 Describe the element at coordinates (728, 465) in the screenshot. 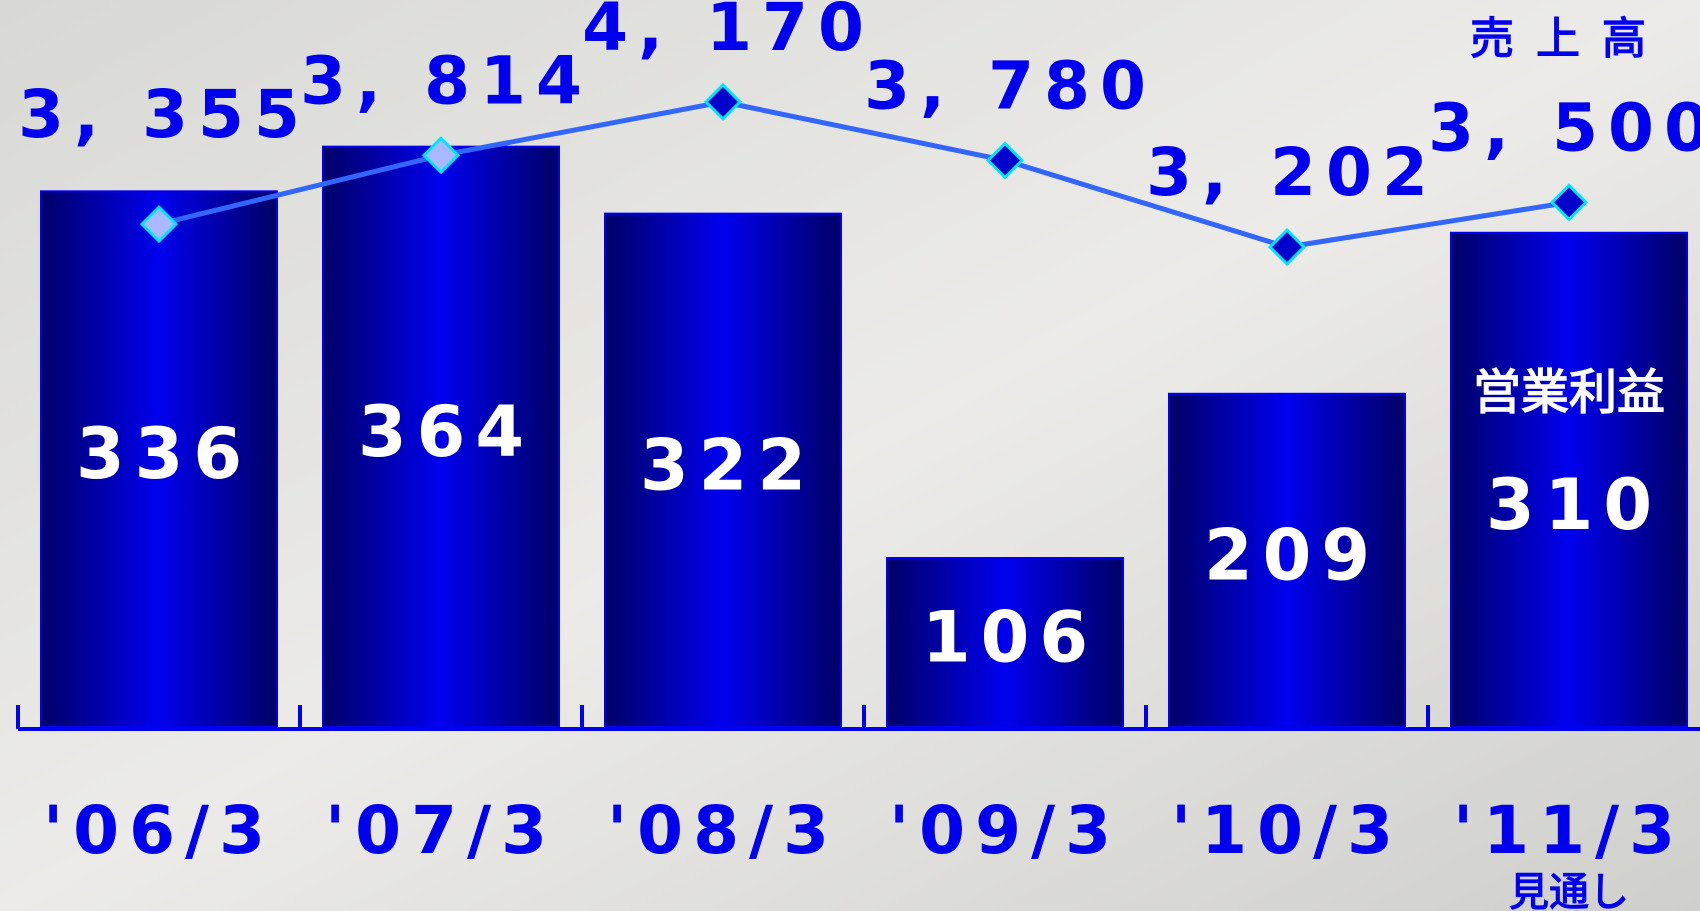

I see `bar-value-label: 322` at that location.